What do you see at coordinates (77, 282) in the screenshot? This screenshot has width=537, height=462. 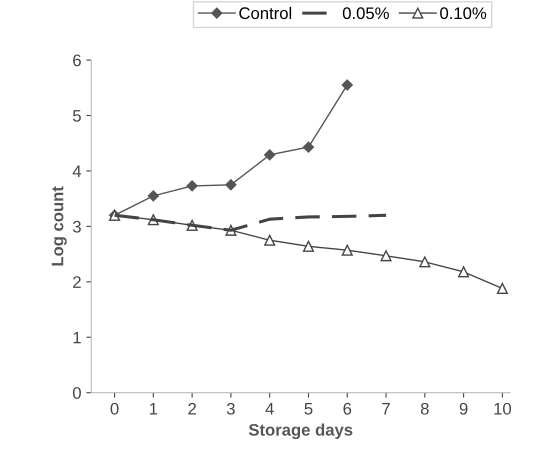 I see `y-tick-label: 2` at bounding box center [77, 282].